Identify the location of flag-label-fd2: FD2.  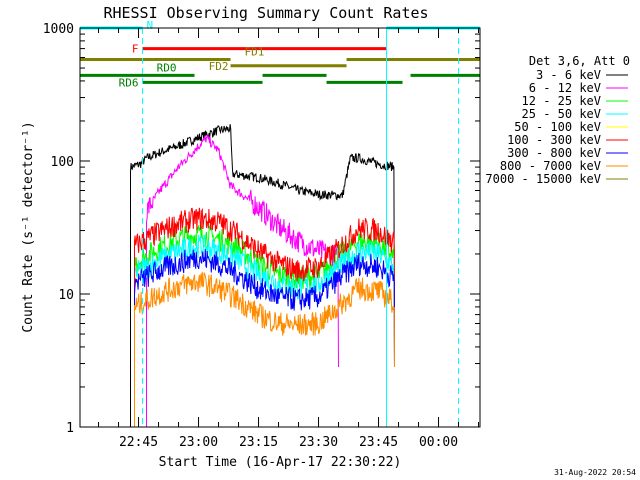
(219, 66).